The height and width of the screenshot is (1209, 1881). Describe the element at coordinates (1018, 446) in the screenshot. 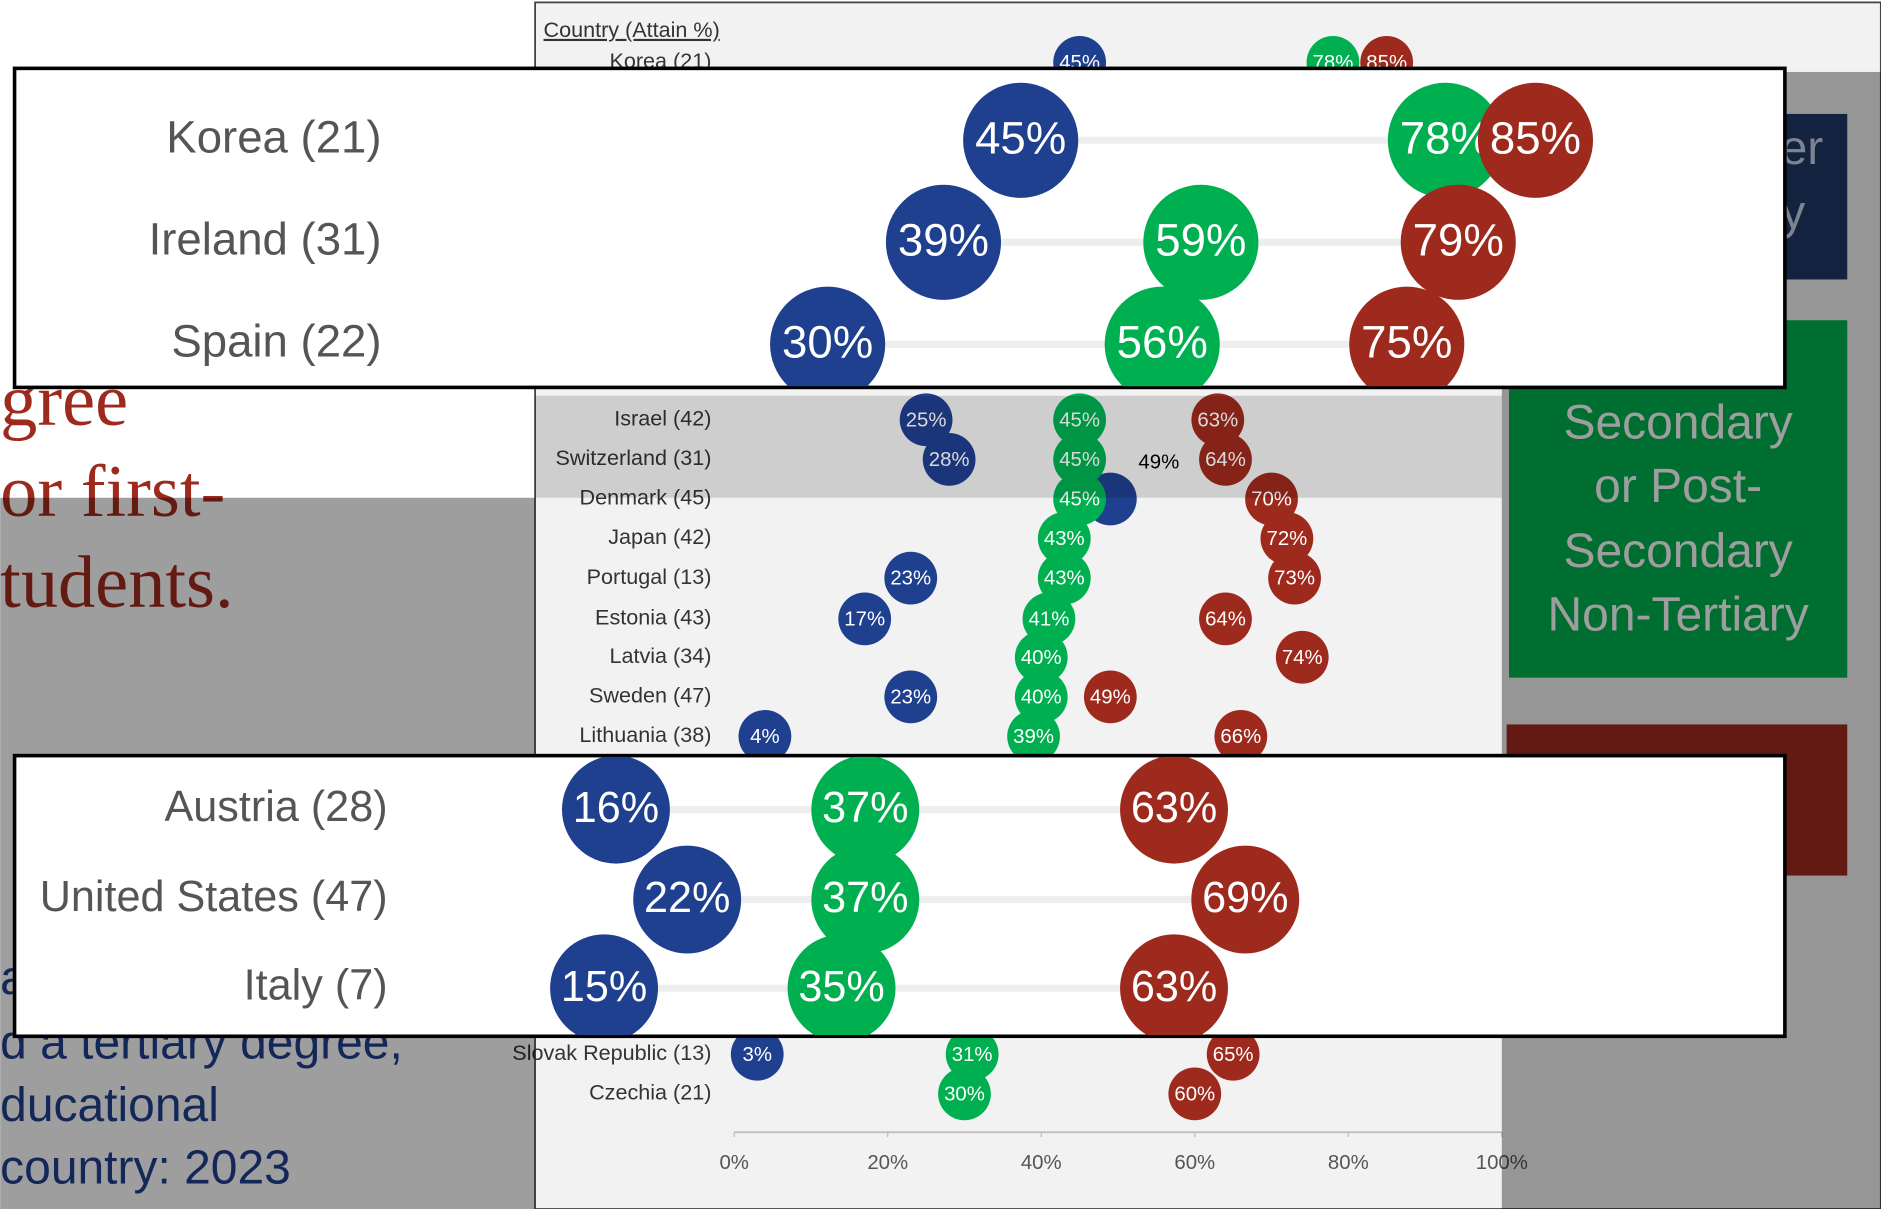

I see `shade` at that location.